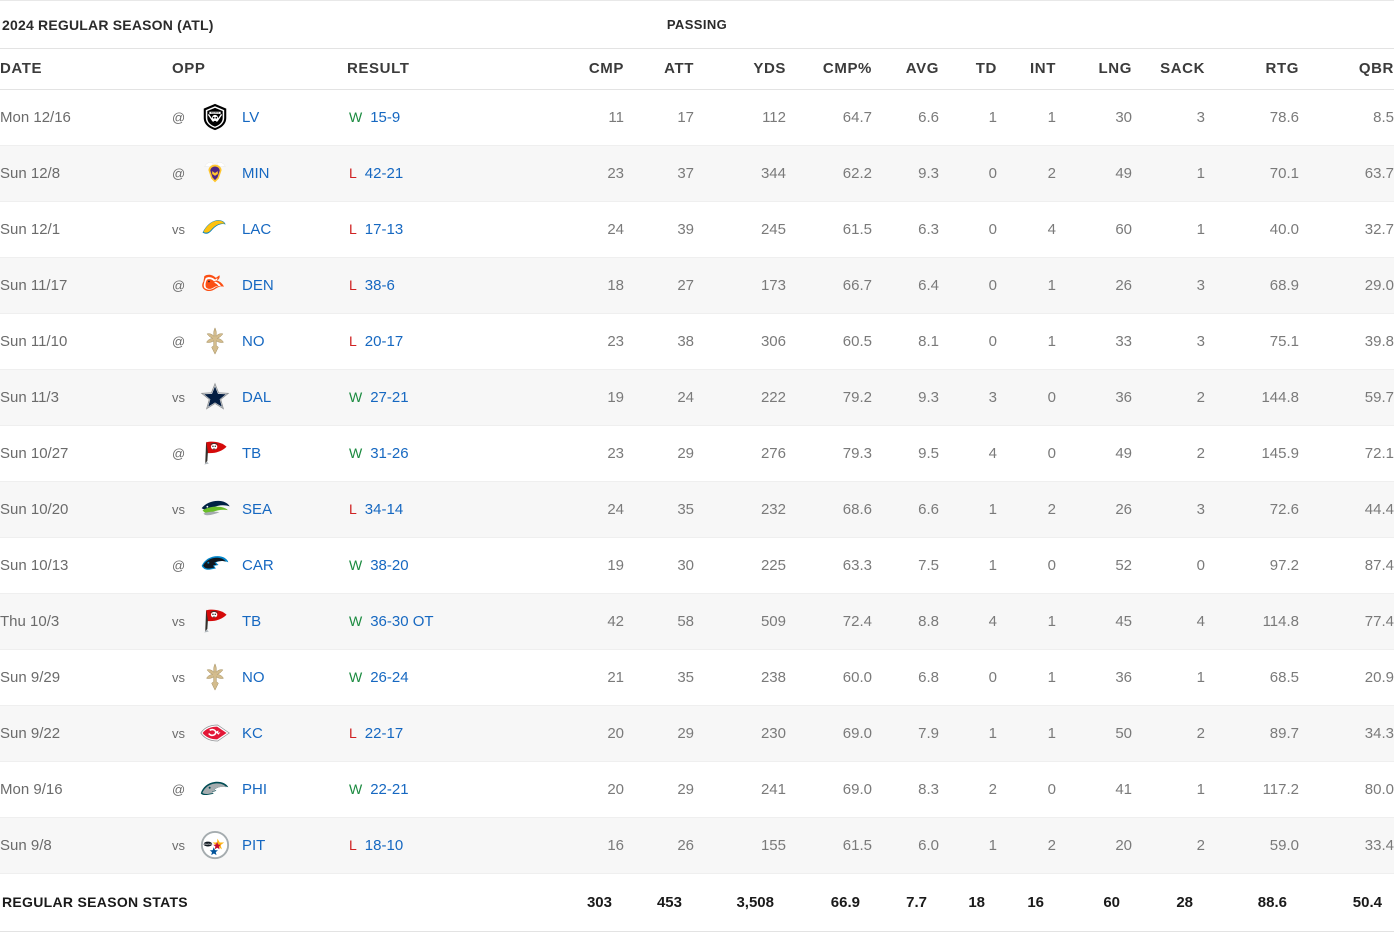 This screenshot has width=1394, height=944. Describe the element at coordinates (968, 69) in the screenshot. I see `col-header-td: TD` at that location.